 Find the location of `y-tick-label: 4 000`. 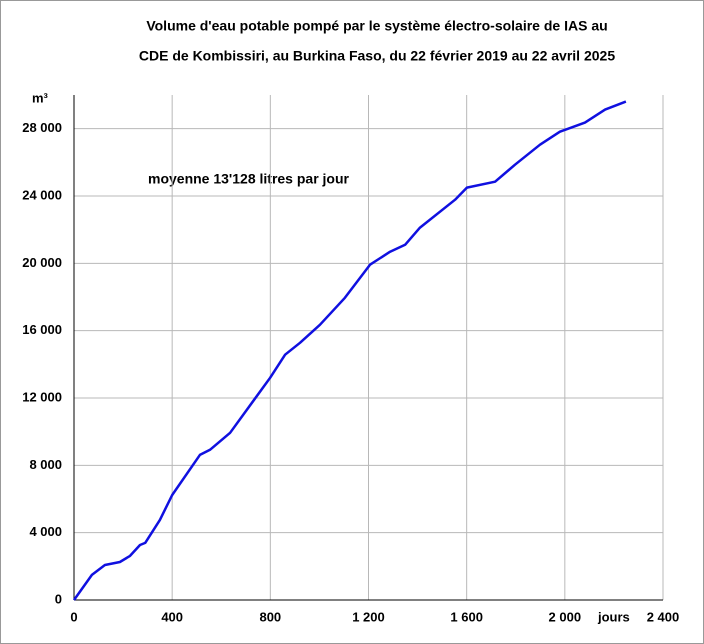

y-tick-label: 4 000 is located at coordinates (45, 531).